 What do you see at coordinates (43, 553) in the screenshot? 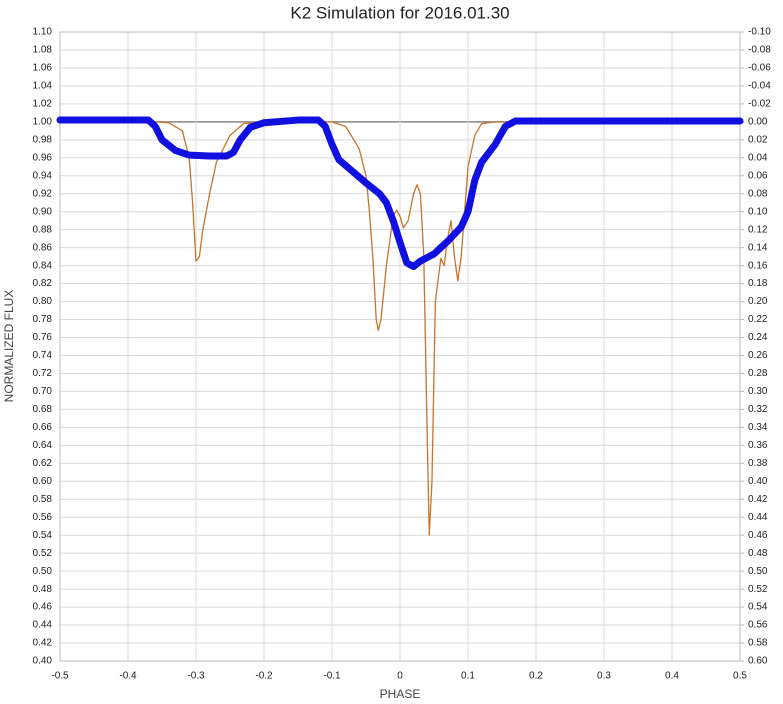
I see `y-tick-label: 0.52` at bounding box center [43, 553].